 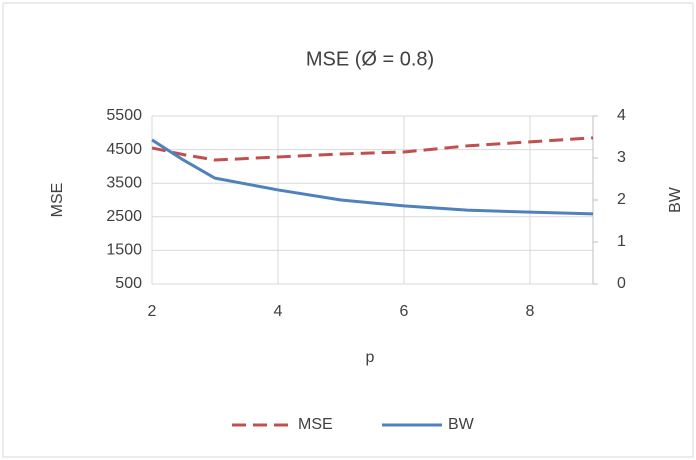 I want to click on y-tick-label: 5500, so click(x=124, y=115).